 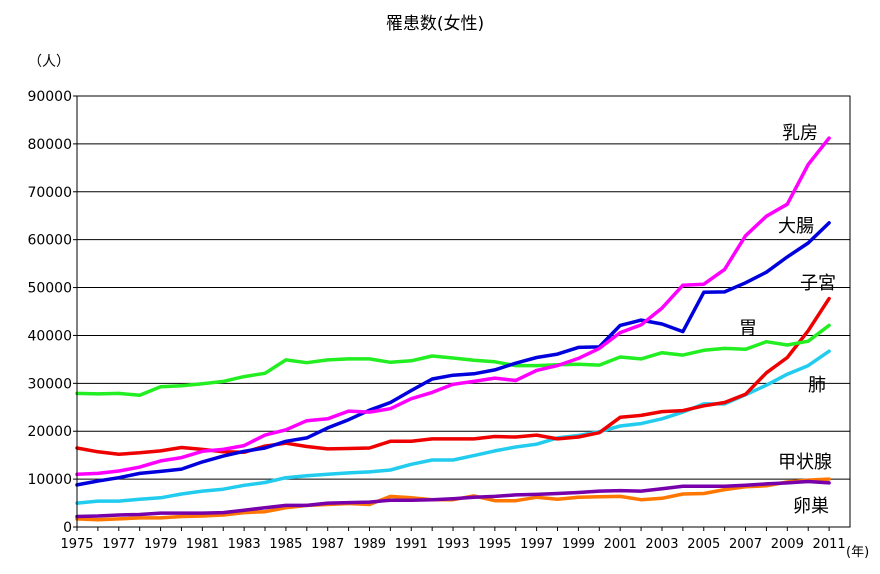 I want to click on x-tick-label: 2009, so click(x=787, y=544).